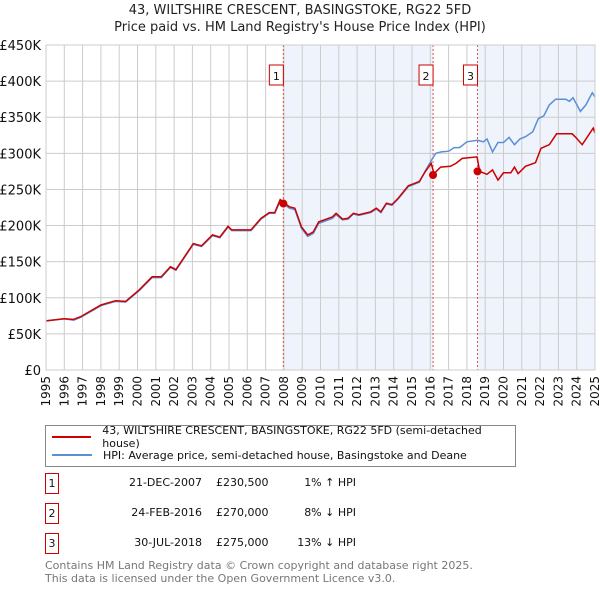 The width and height of the screenshot is (600, 590). Describe the element at coordinates (165, 482) in the screenshot. I see `sale-date: 21-DEC-2007` at that location.